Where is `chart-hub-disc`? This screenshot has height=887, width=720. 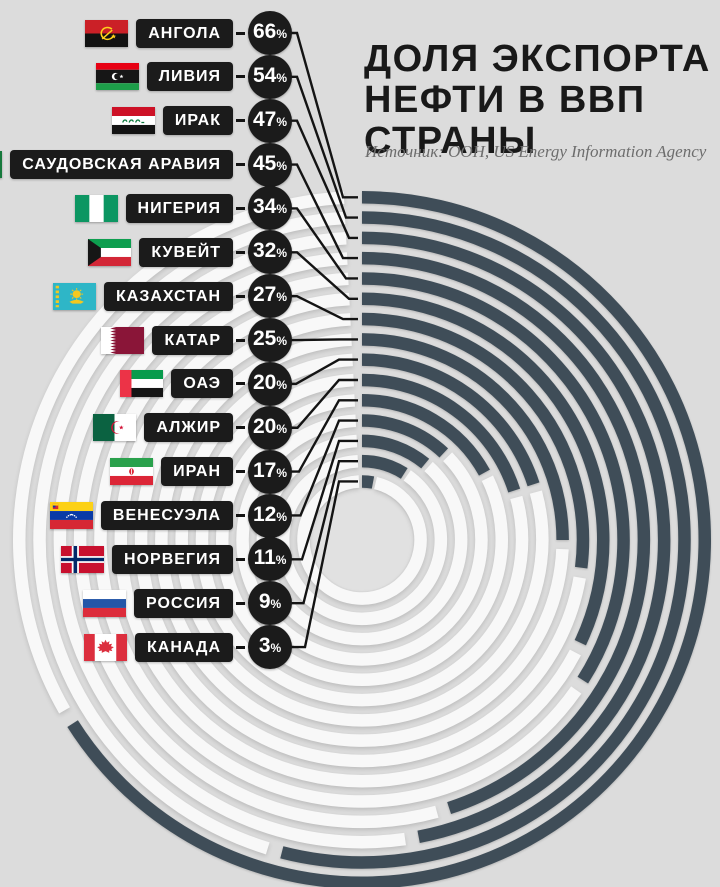 chart-hub-disc is located at coordinates (362, 540).